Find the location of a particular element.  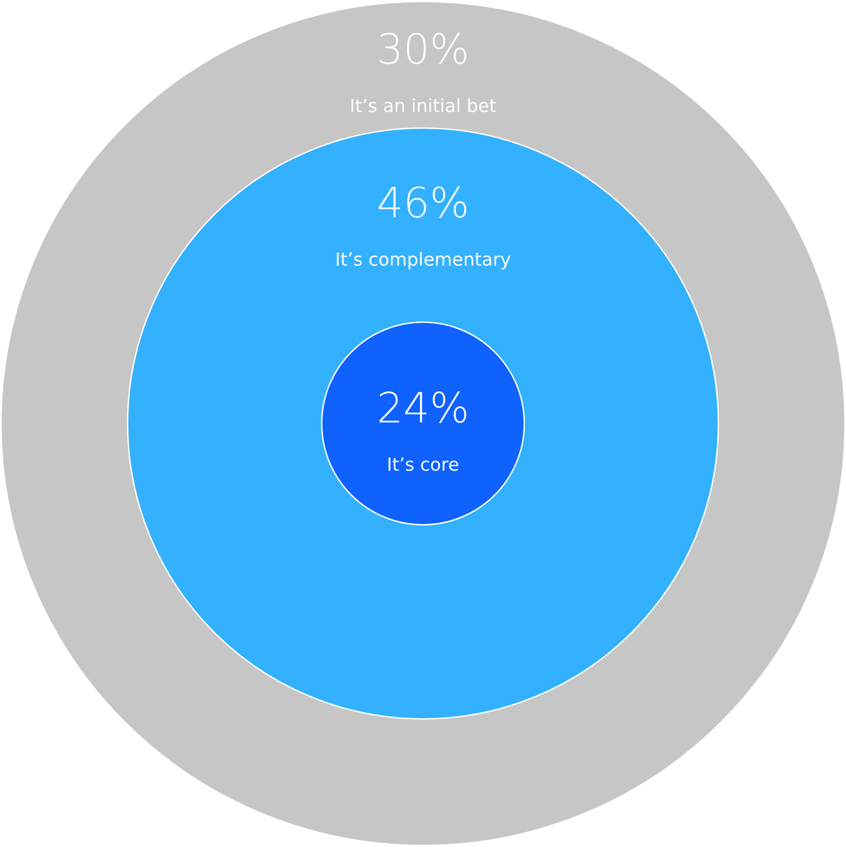

category-label: It’s core is located at coordinates (423, 464).